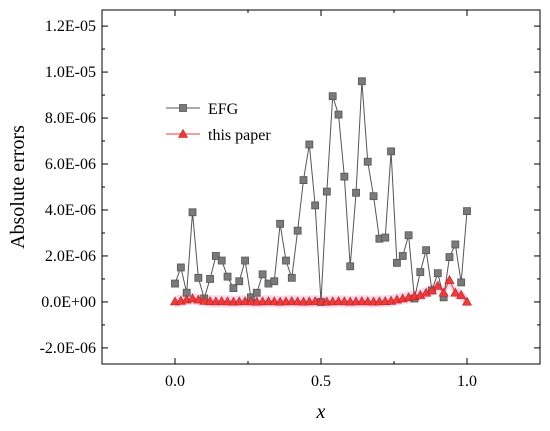 The width and height of the screenshot is (550, 431). Describe the element at coordinates (467, 381) in the screenshot. I see `x-tick-label: 1.0` at that location.